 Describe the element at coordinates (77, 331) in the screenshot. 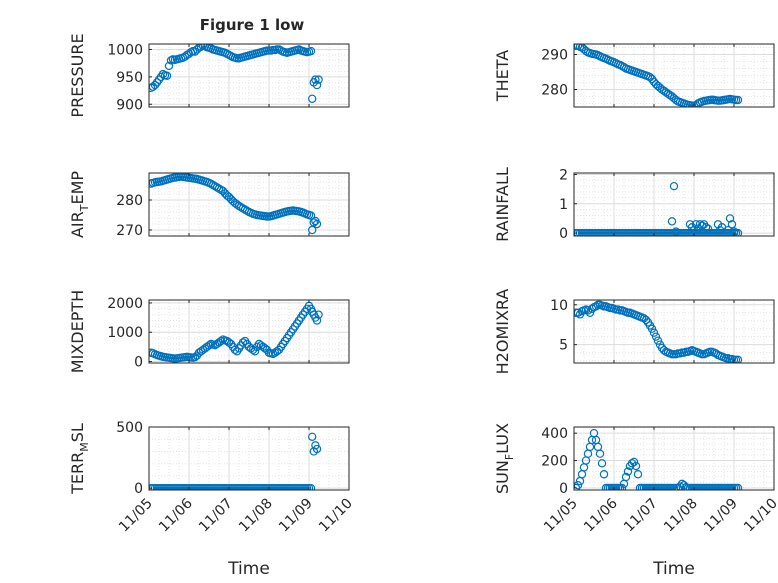

I see `y-axis-label: MIXDEPTH` at that location.